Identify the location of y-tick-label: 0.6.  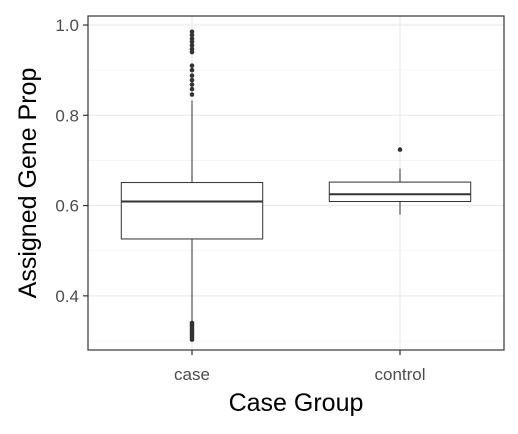
(67, 206).